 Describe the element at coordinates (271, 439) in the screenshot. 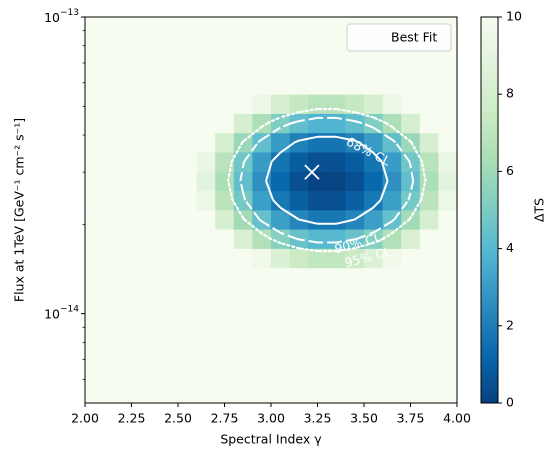

I see `x-axis-label: Spectral Index γ` at that location.